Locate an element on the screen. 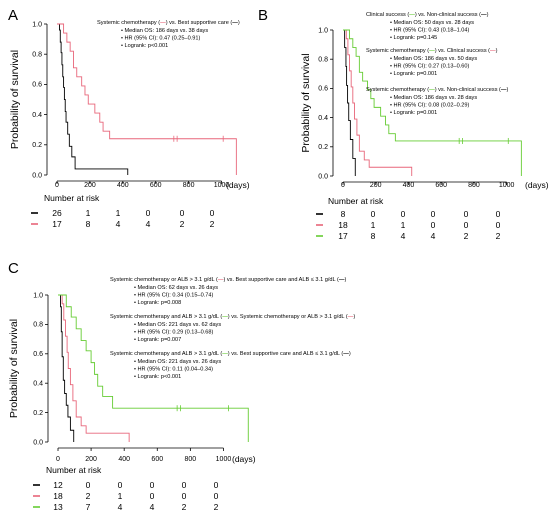 Image resolution: width=550 pixels, height=518 pixels. risk-count: 26 is located at coordinates (57, 213).